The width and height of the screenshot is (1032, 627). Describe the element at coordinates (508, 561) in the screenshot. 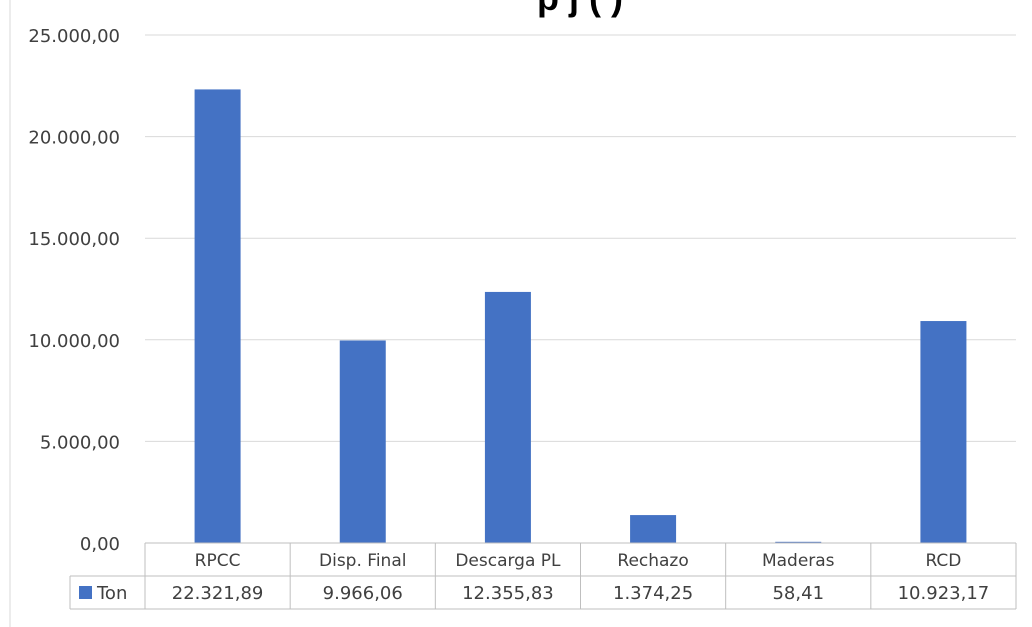

I see `category-label: Descarga PL` at that location.